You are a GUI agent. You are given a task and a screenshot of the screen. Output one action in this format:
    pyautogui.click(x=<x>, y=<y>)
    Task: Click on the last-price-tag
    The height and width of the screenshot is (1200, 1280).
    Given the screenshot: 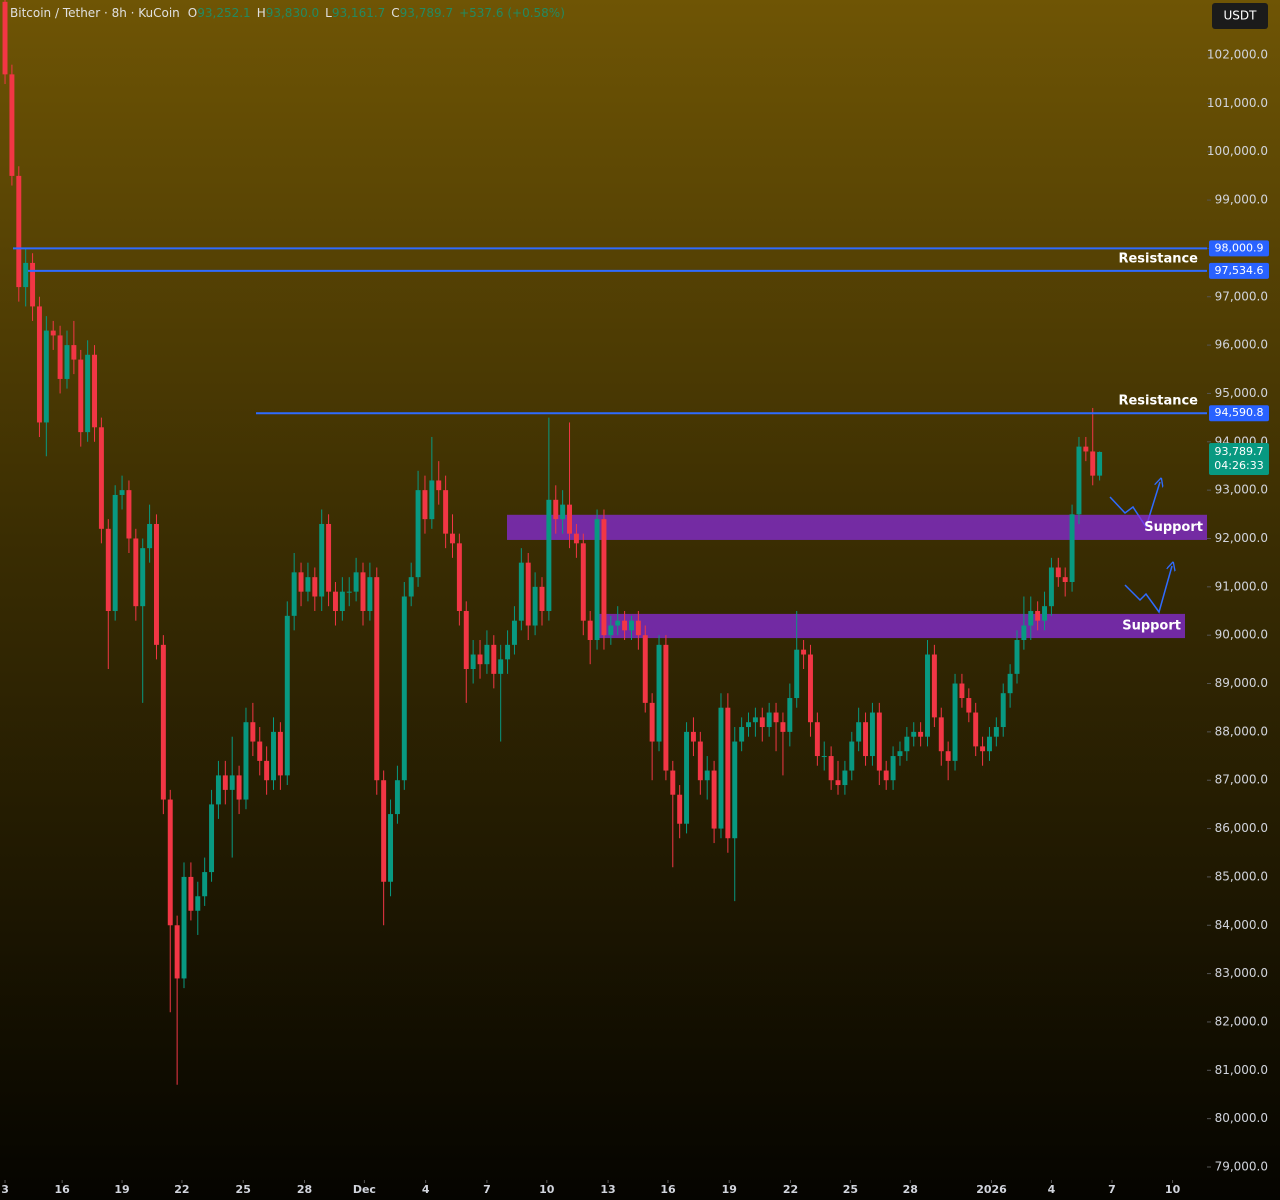 What is the action you would take?
    pyautogui.click(x=1239, y=458)
    